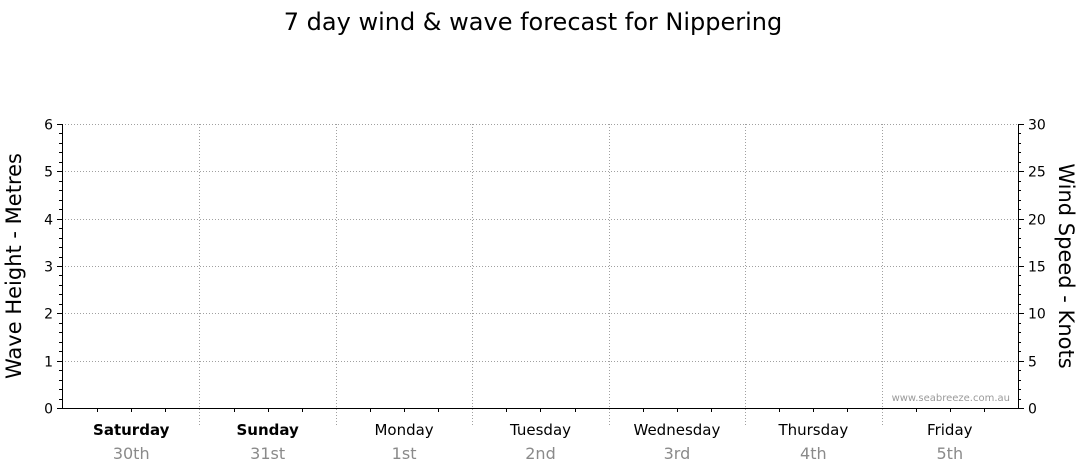 The image size is (1080, 475). I want to click on y-left-tick-label: 6, so click(48, 126).